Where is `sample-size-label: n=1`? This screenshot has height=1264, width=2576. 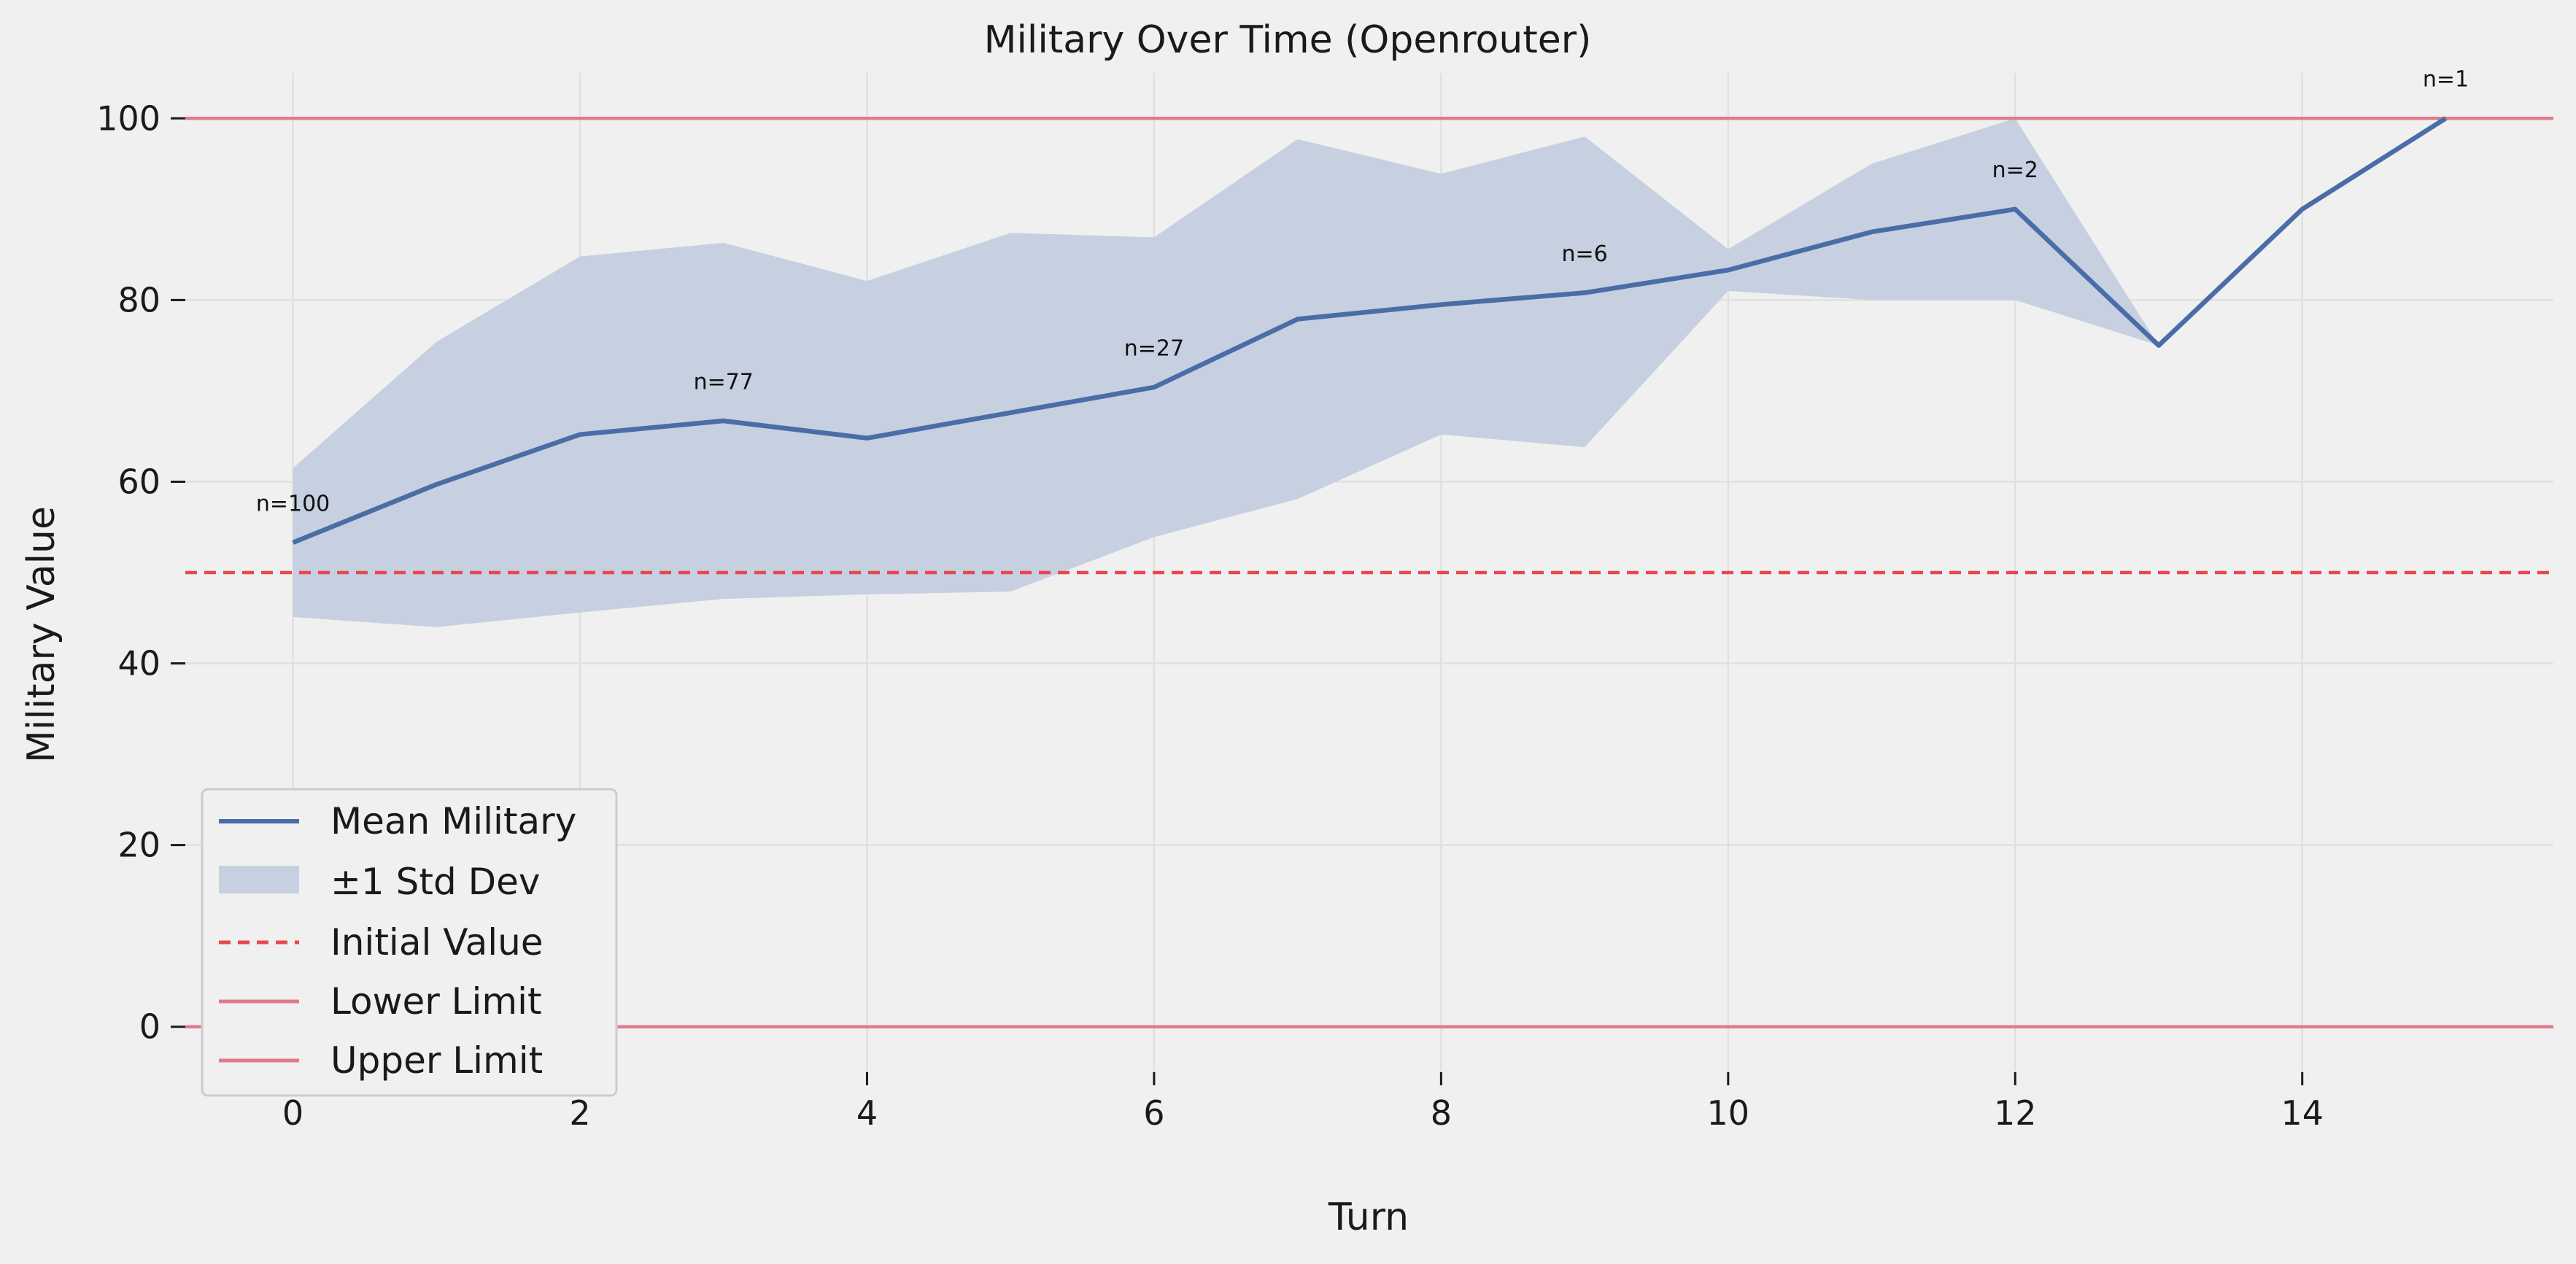 sample-size-label: n=1 is located at coordinates (2446, 80).